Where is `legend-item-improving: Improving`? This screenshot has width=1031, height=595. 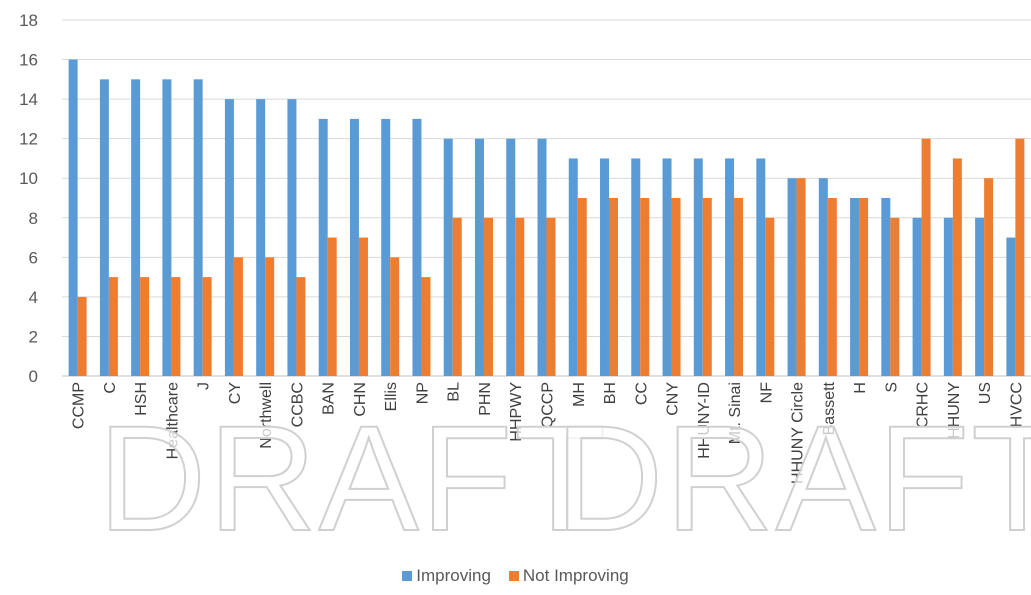 legend-item-improving: Improving is located at coordinates (446, 576).